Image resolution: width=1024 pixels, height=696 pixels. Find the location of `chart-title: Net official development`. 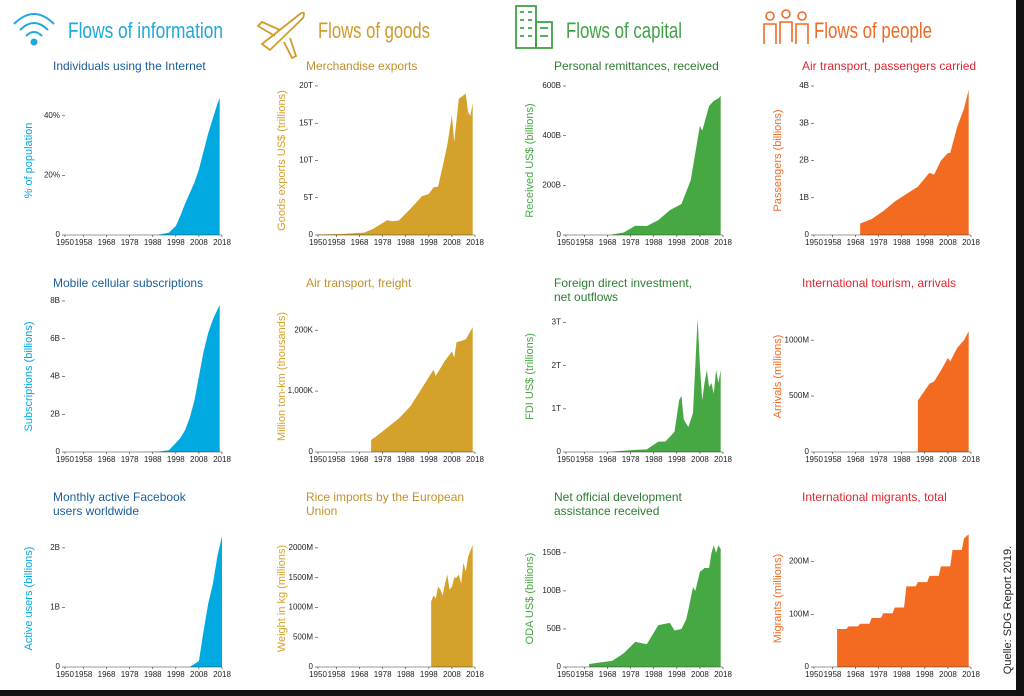

chart-title: Net official development is located at coordinates (618, 497).